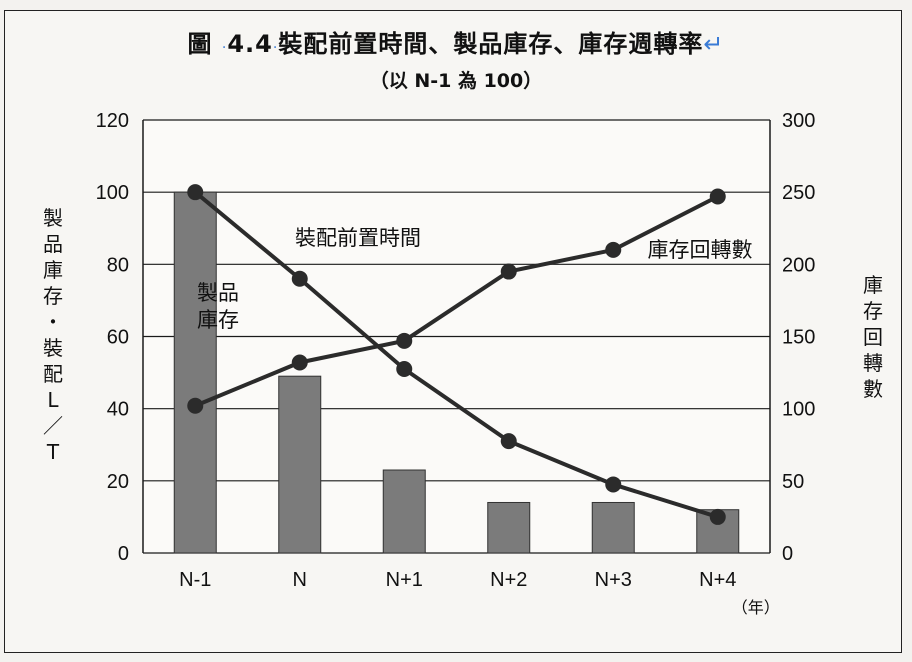 The image size is (912, 662). I want to click on x-tick-label: N+1, so click(404, 580).